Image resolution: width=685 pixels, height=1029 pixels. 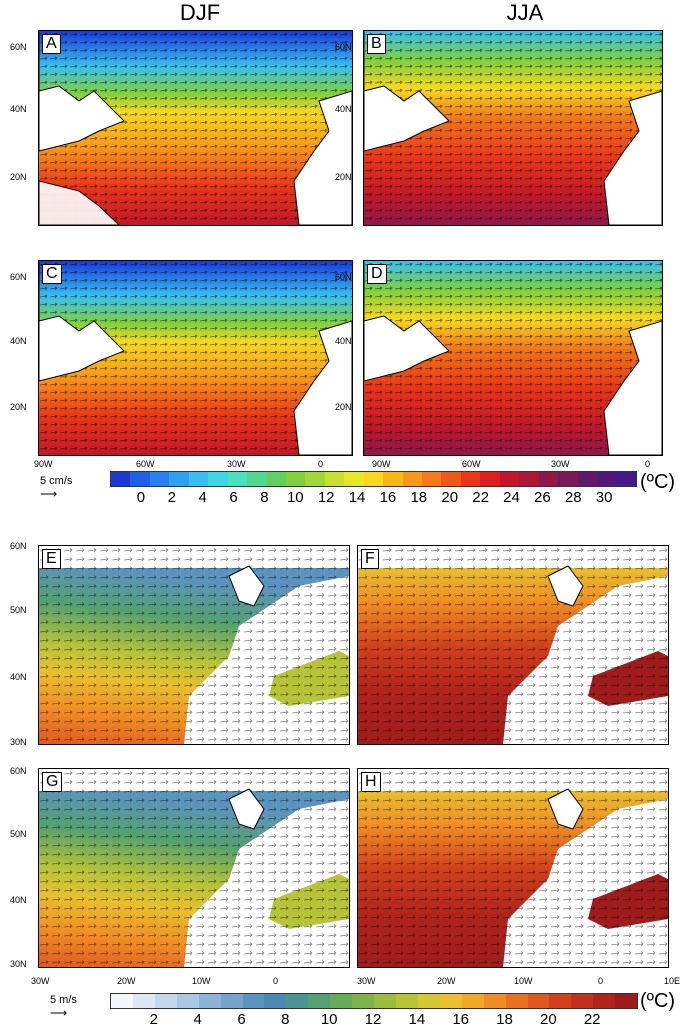 I want to click on djf-atmosphere-map-g, so click(x=194, y=868).